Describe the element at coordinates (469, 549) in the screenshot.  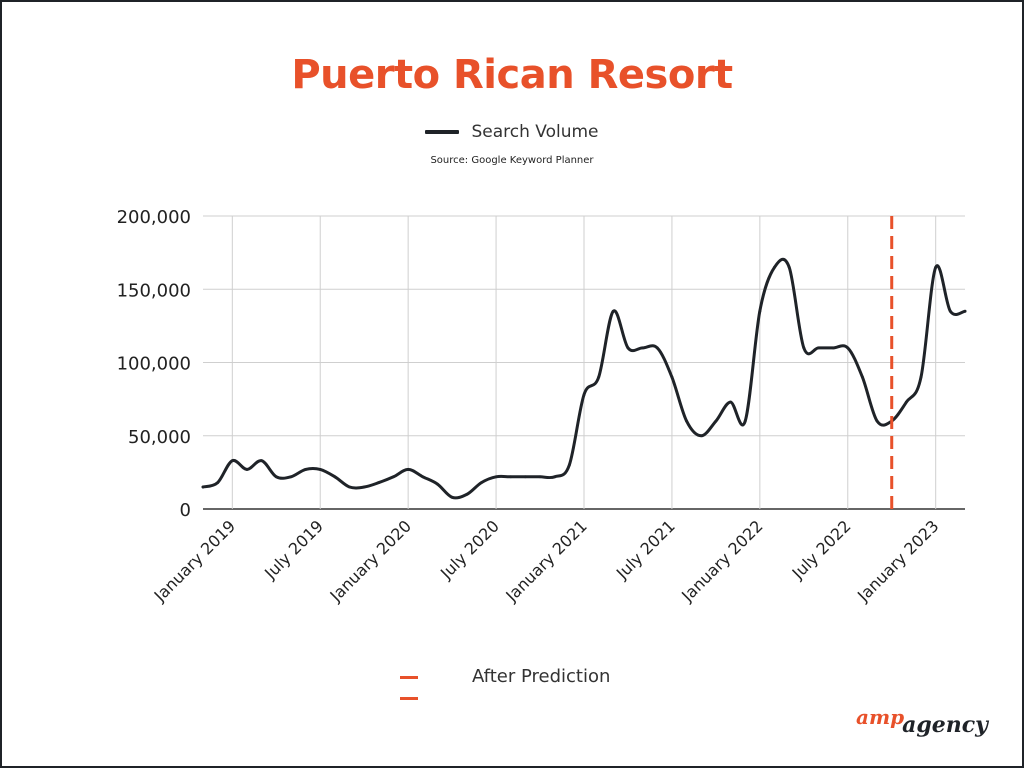
I see `x-tick-label: July 2020` at that location.